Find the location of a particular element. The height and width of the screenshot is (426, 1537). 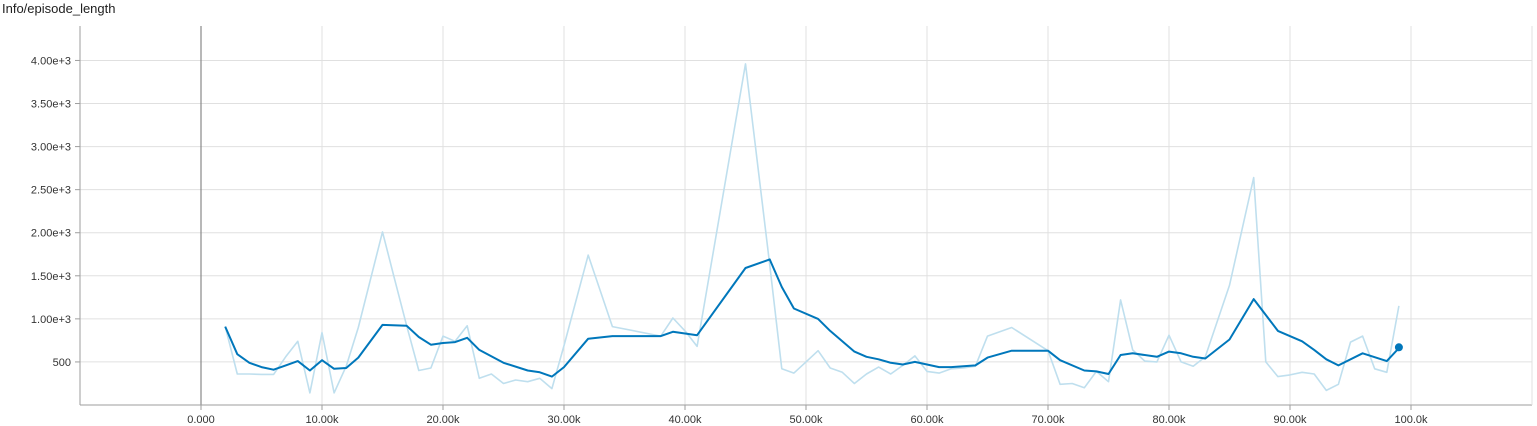

x-tick-label: 40.00k is located at coordinates (685, 420).